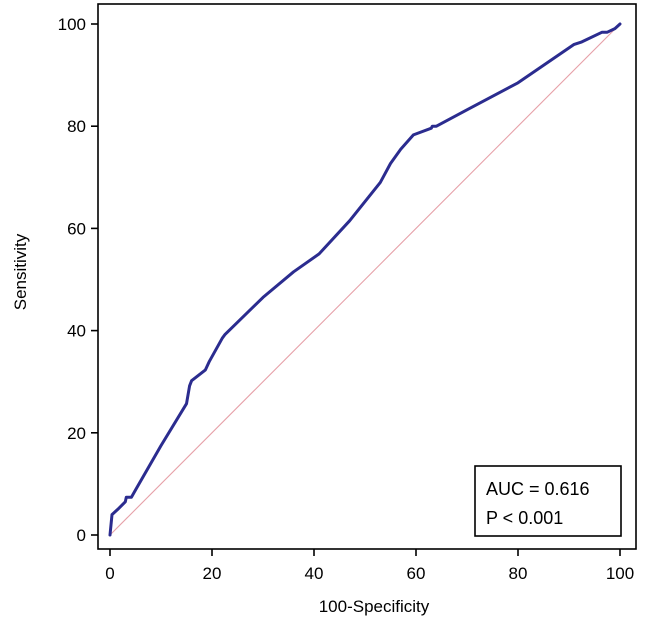 This screenshot has width=649, height=622. Describe the element at coordinates (76, 126) in the screenshot. I see `y-tick-label: 80` at that location.